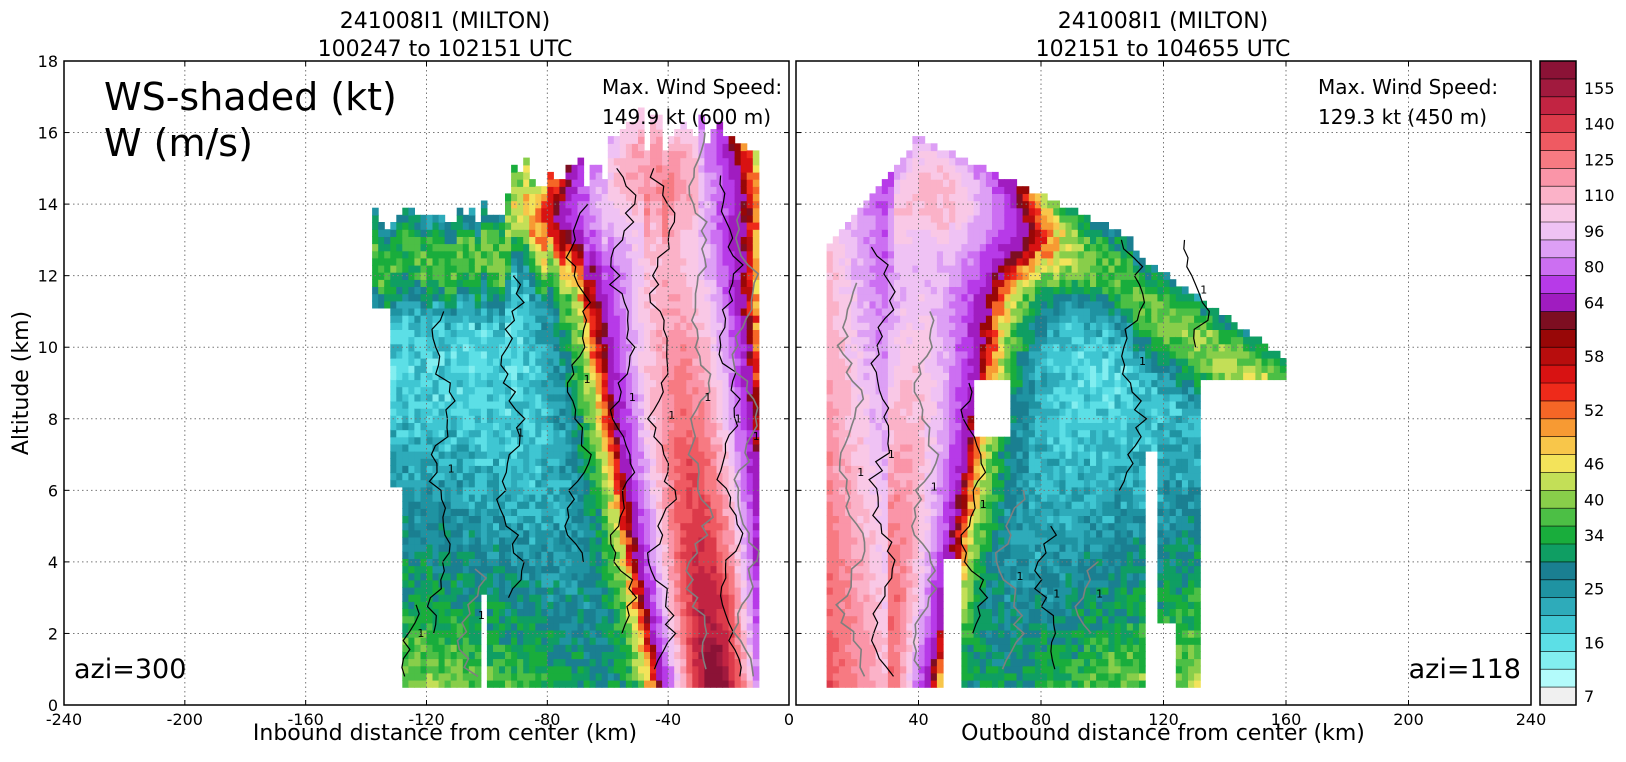  What do you see at coordinates (53, 562) in the screenshot?
I see `y-tick-label: 4` at bounding box center [53, 562].